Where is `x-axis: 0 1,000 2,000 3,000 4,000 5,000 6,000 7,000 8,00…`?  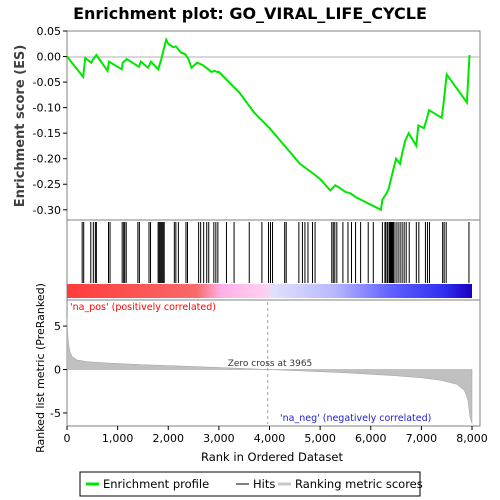
x-axis: 0 1,000 2,000 3,000 4,000 5,000 6,000 7,000 8,00… is located at coordinates (276, 435).